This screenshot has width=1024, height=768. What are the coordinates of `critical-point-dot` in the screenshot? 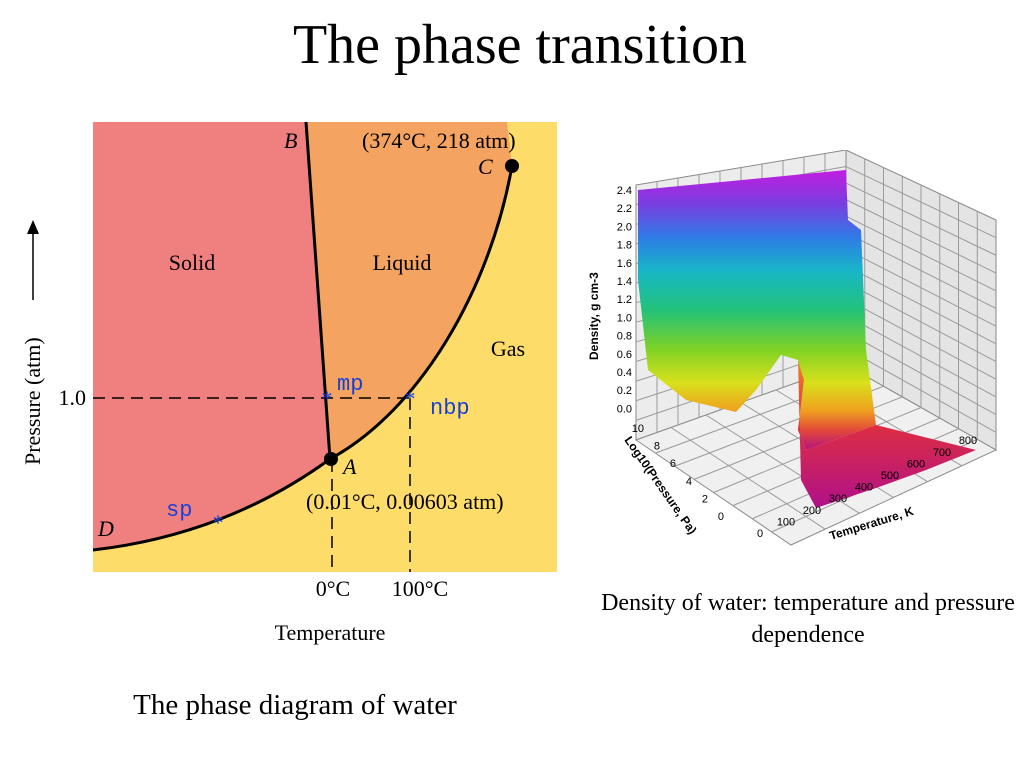 It's located at (512, 166).